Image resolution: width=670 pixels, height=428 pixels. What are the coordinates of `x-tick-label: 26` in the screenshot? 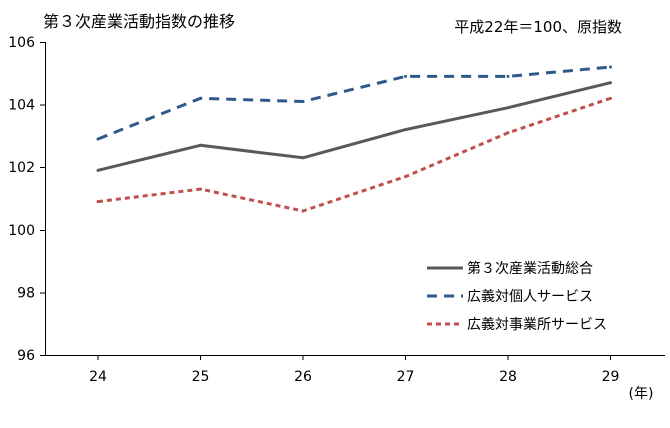 It's located at (303, 377).